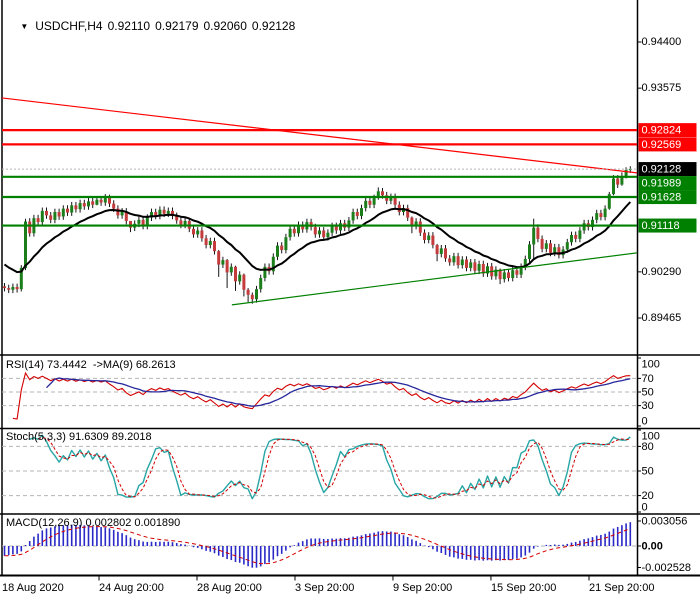 This screenshot has height=600, width=700. What do you see at coordinates (319, 201) in the screenshot?
I see `support-level-lines` at bounding box center [319, 201].